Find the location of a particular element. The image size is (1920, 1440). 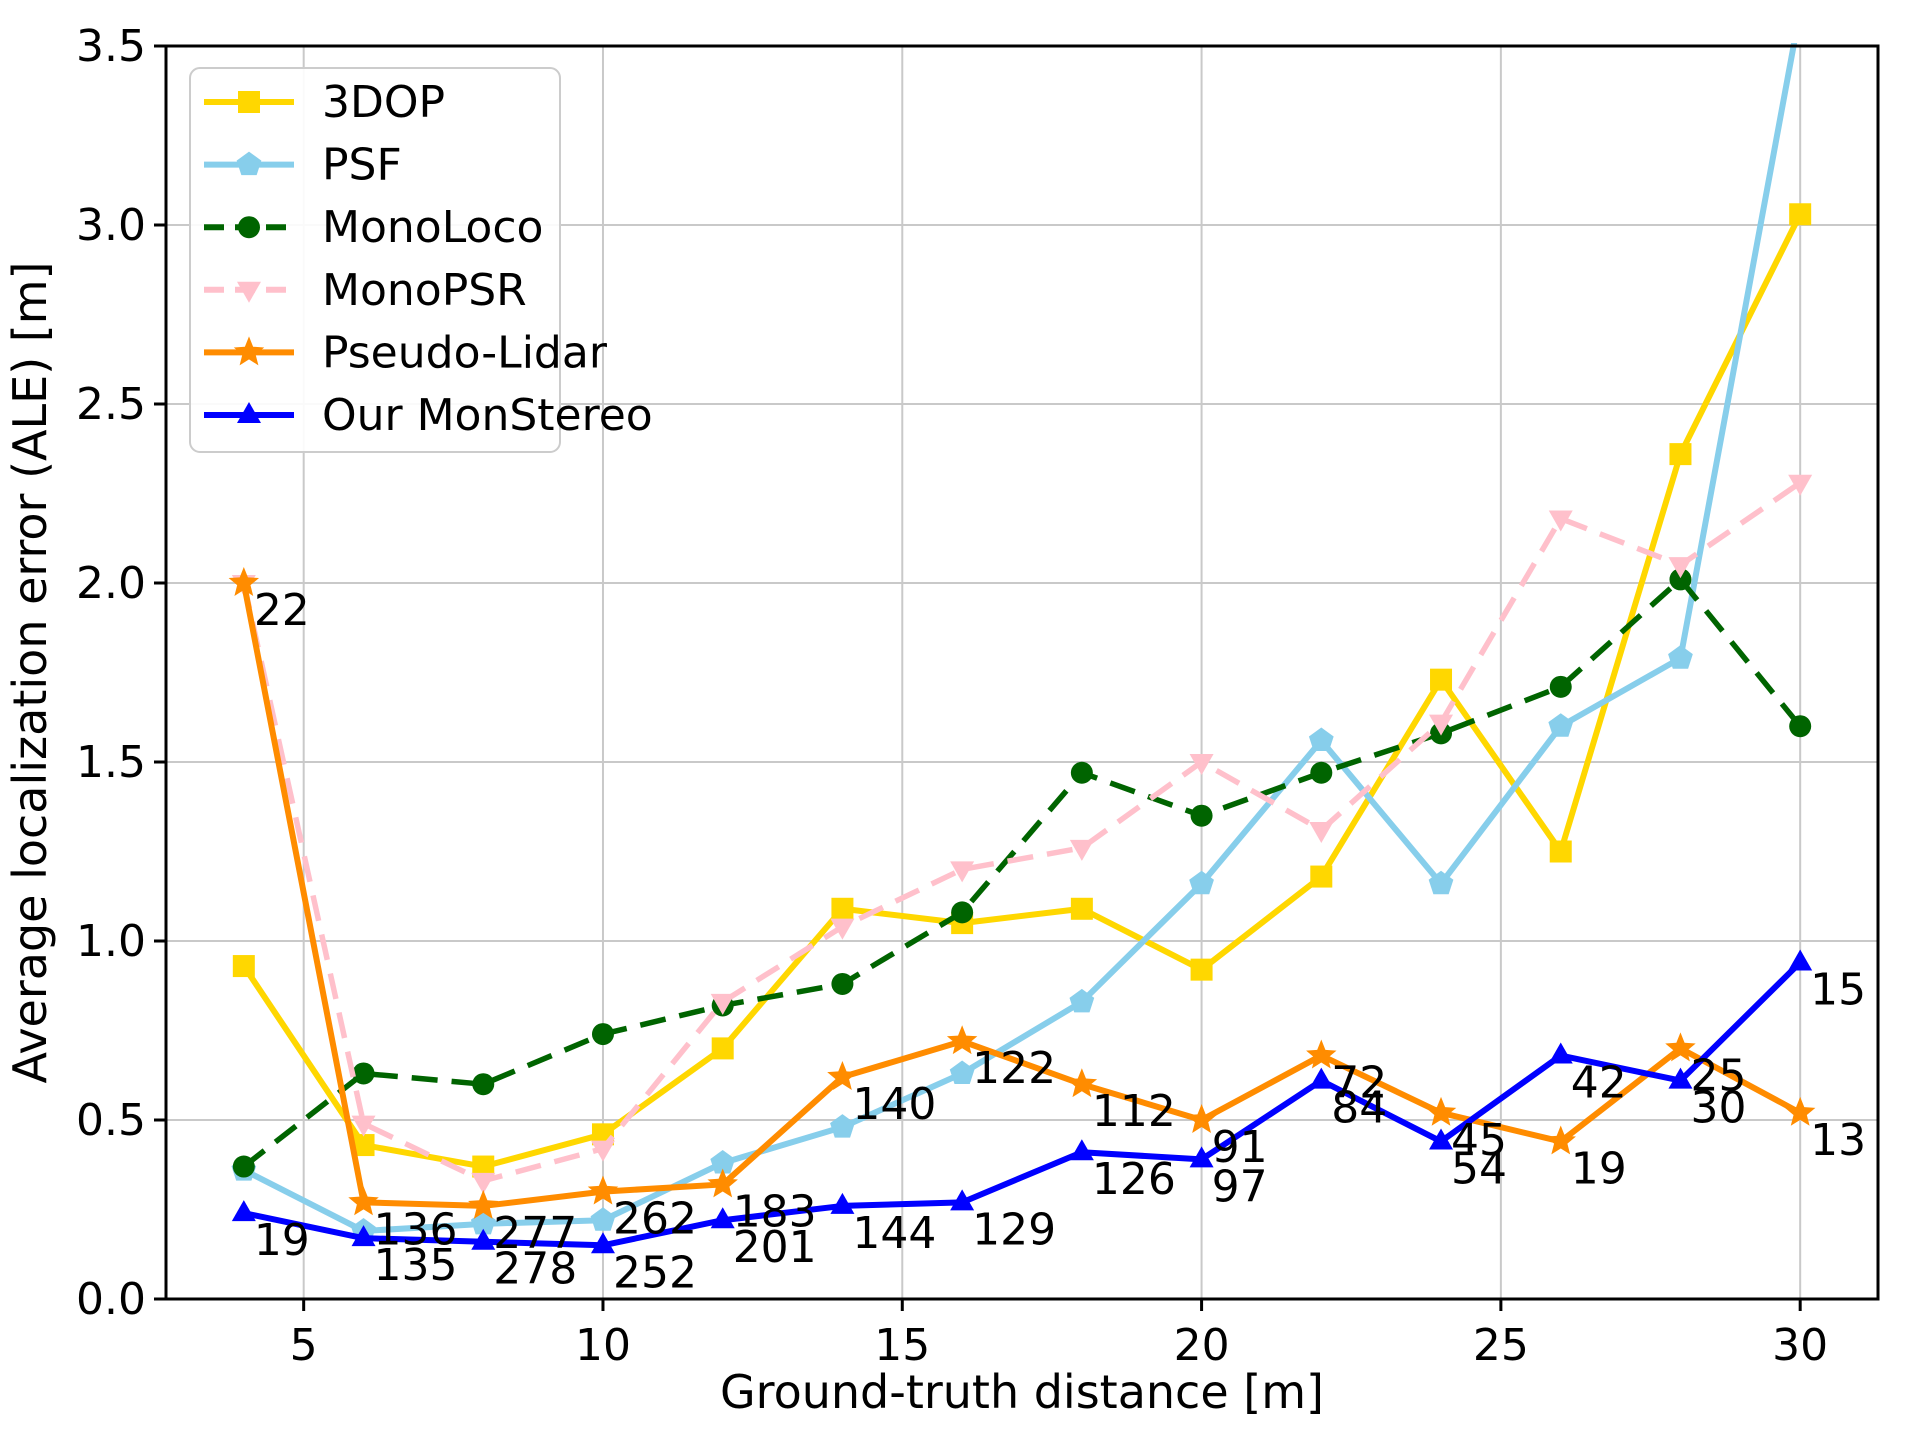

y-tick-label-3: 3.0 is located at coordinates (111, 225).